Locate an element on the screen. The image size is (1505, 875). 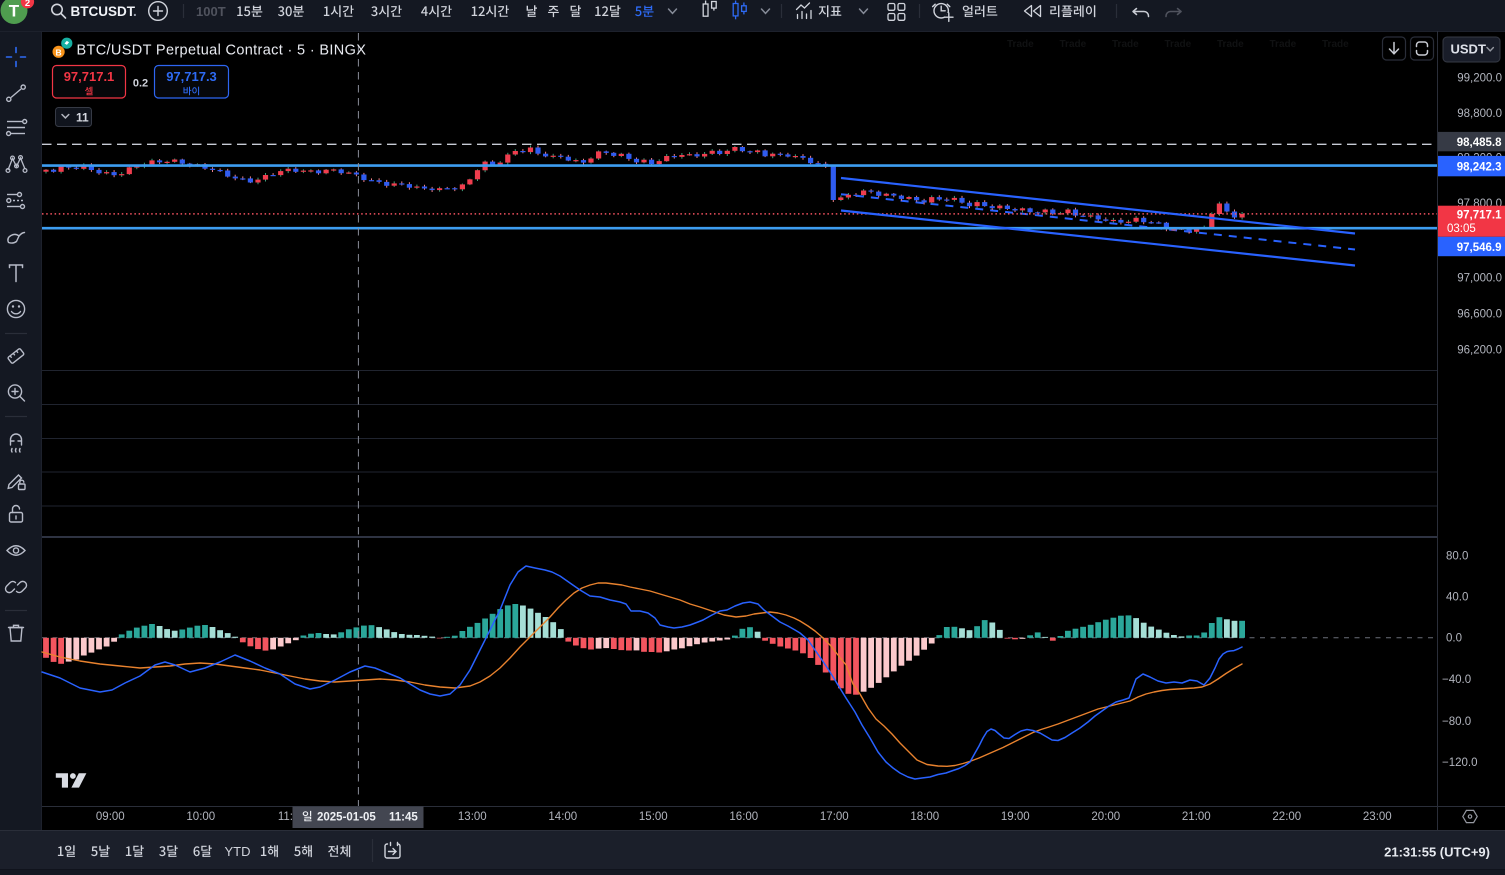
svg-text: 80.0 is located at coordinates (1457, 557).